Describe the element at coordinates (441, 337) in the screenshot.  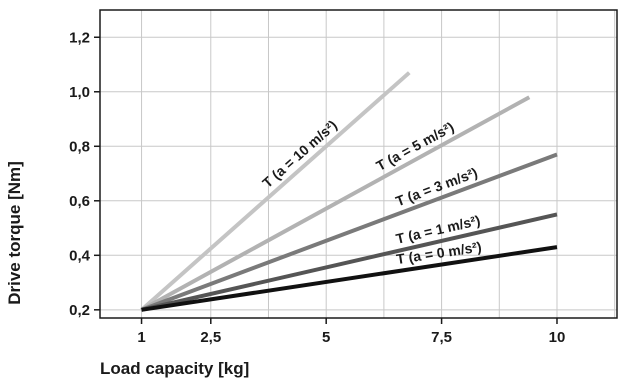
I see `x-tick-label-3: 7,5` at that location.